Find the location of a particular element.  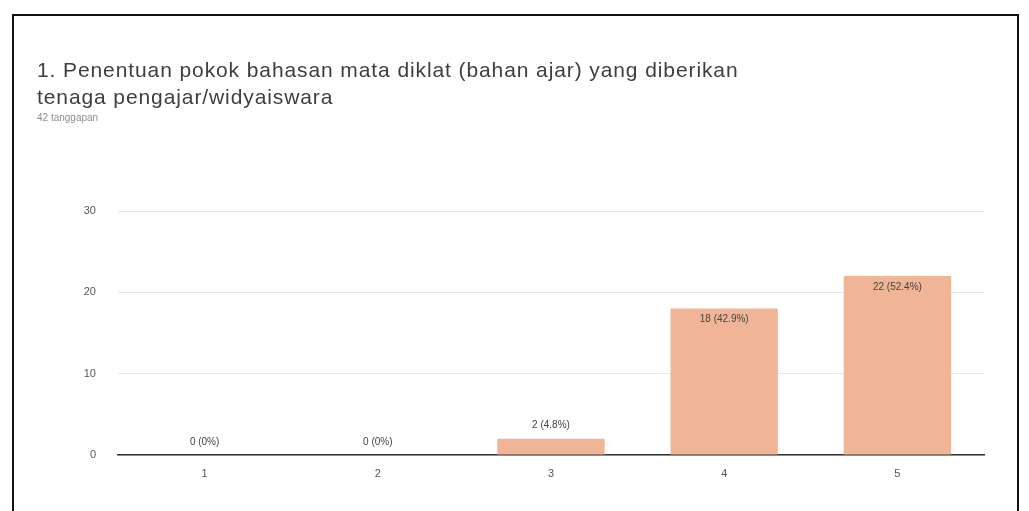

x-tick-label: 4 is located at coordinates (724, 472).